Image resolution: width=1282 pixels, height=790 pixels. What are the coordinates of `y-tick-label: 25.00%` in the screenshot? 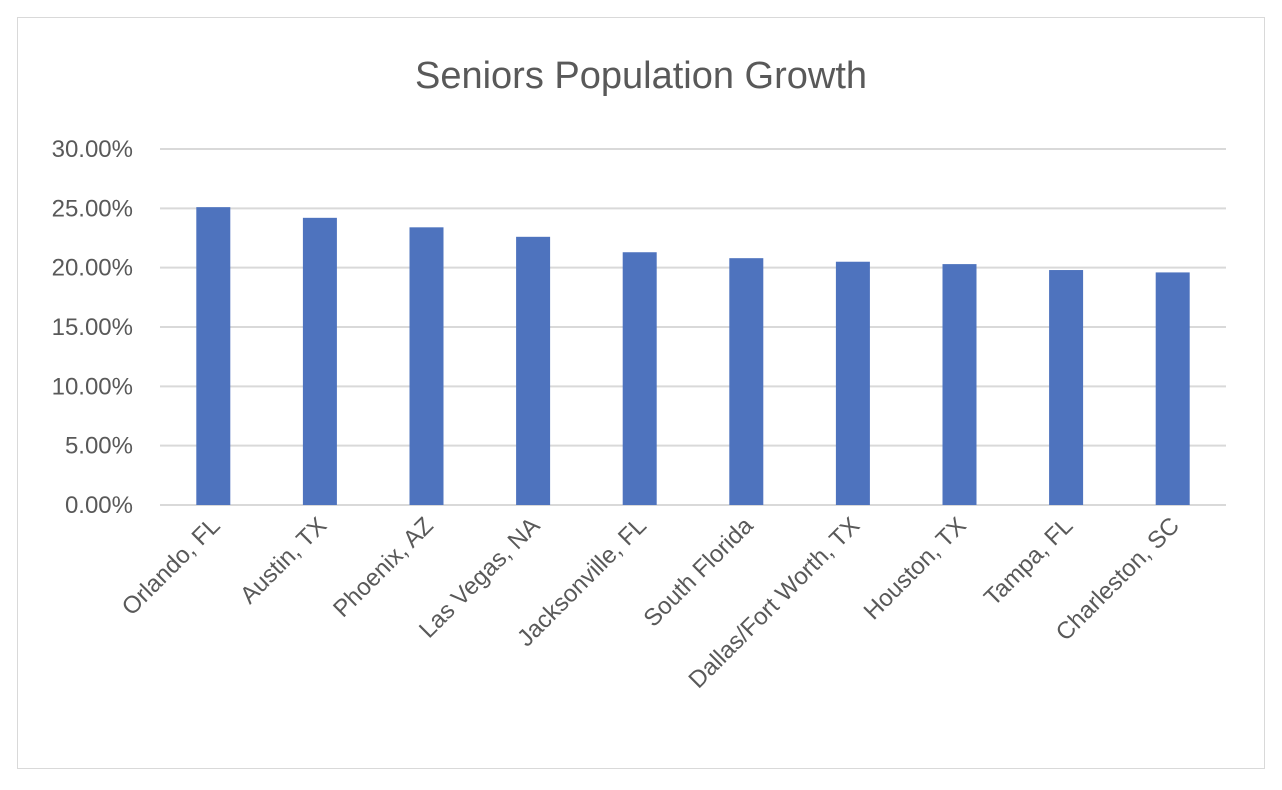 It's located at (92, 208).